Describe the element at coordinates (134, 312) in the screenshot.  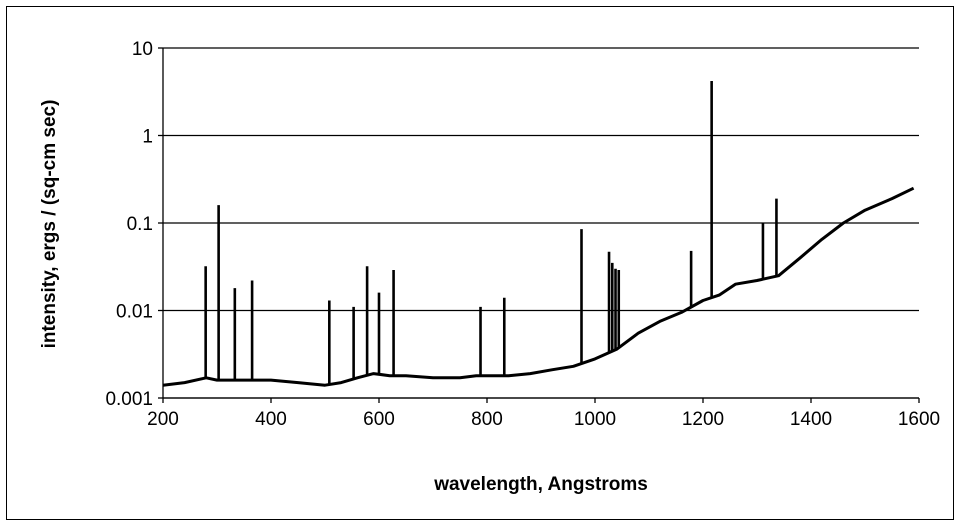
I see `y-tick-label-1: 0.01` at that location.